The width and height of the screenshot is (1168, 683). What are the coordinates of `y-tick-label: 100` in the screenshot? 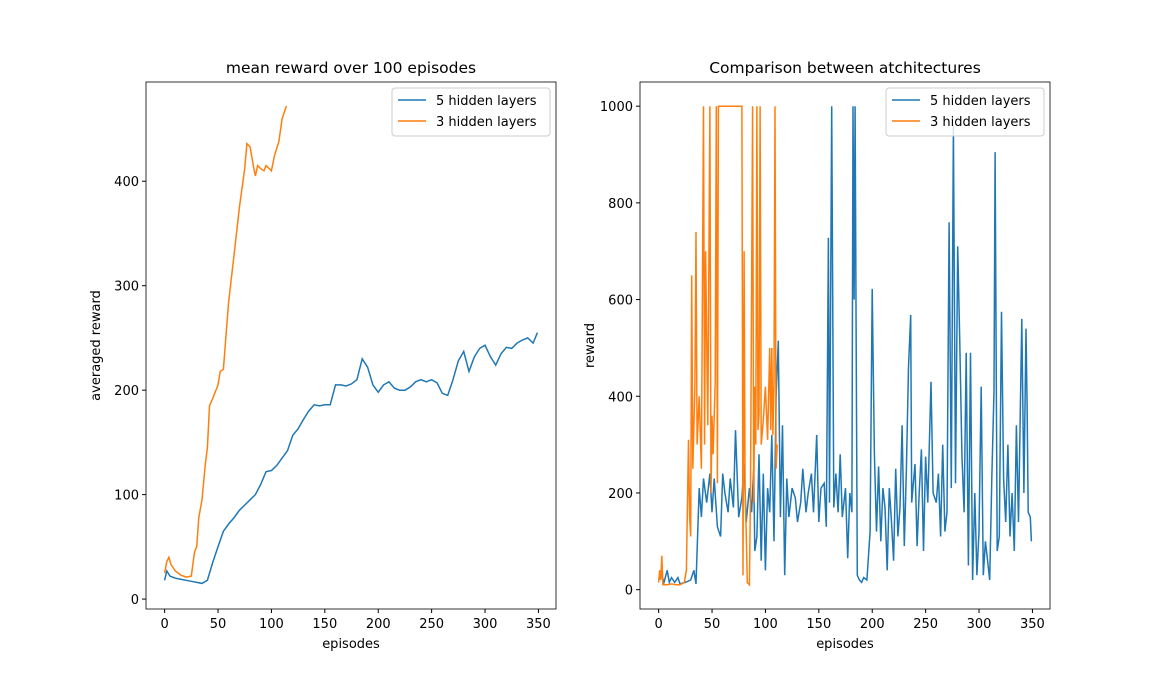 It's located at (126, 496).